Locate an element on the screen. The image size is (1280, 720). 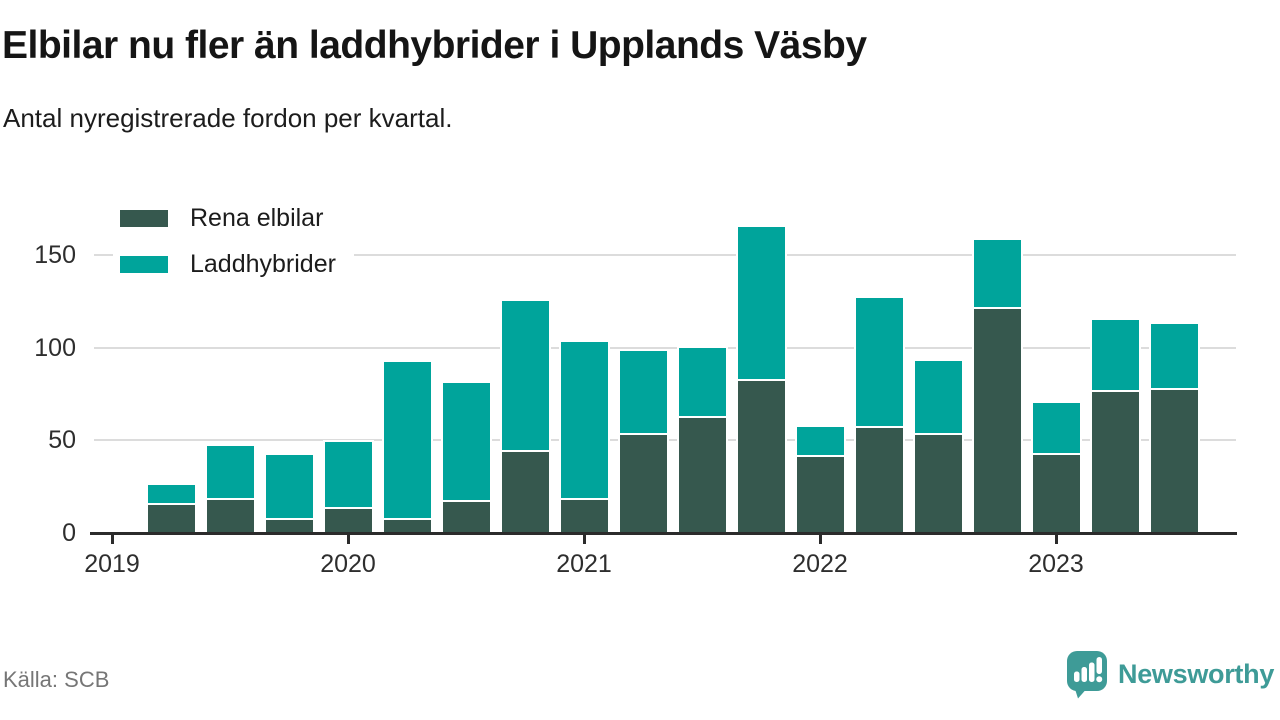
bar-2023-Q2-laddhybrider is located at coordinates (1115, 355).